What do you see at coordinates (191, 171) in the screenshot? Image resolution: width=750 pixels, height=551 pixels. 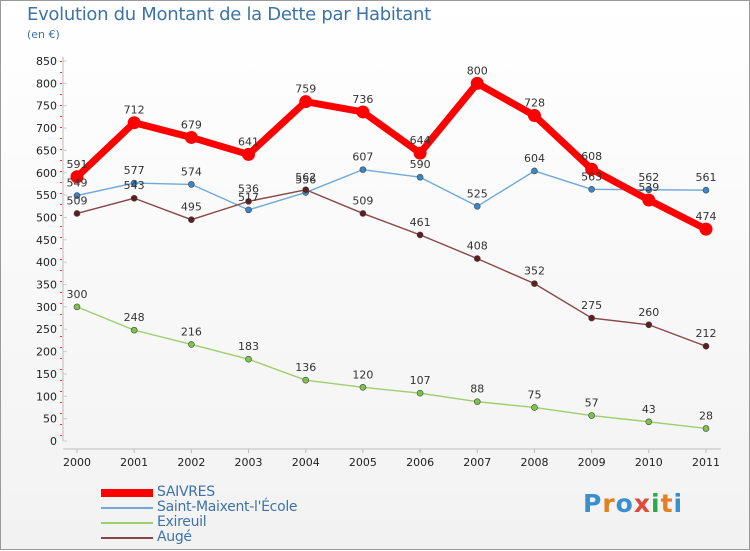 I see `data-label: 574` at bounding box center [191, 171].